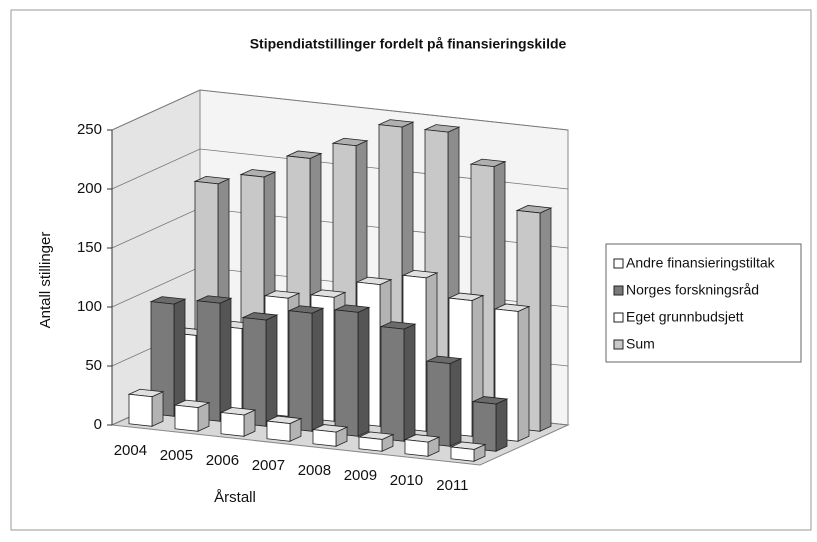 The image size is (817, 542). What do you see at coordinates (93, 365) in the screenshot?
I see `y-tick-label: 50` at bounding box center [93, 365].